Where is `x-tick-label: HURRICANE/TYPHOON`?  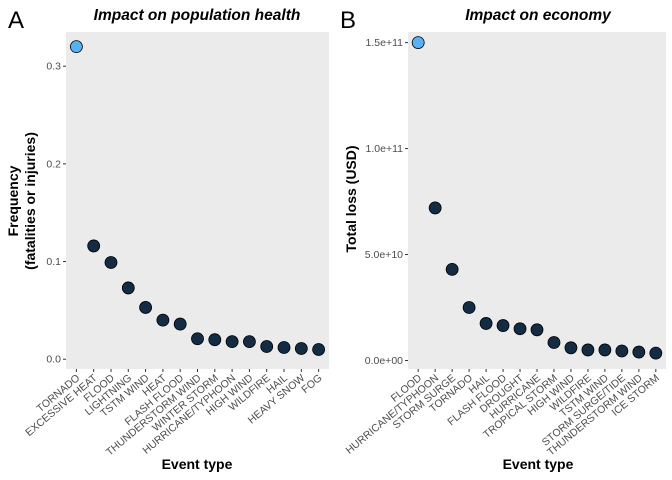 x-tick-label: HURRICANE/TYPHOON is located at coordinates (393, 414).